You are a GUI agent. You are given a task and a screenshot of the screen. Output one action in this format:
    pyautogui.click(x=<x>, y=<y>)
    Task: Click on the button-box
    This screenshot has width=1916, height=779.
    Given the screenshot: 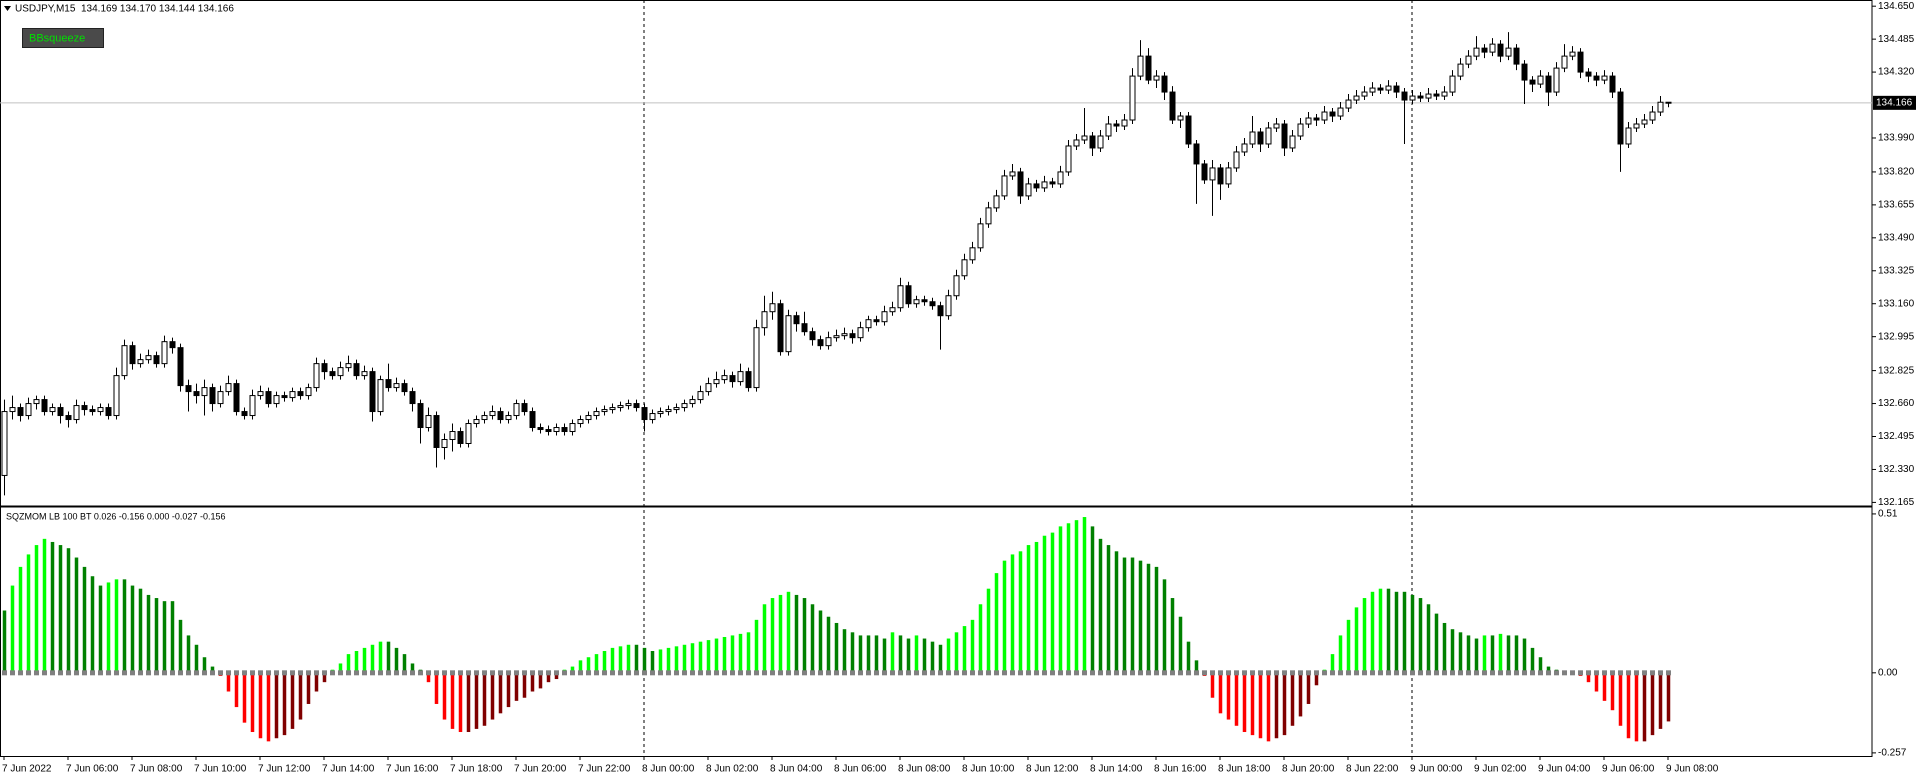 What is the action you would take?
    pyautogui.click(x=63, y=38)
    